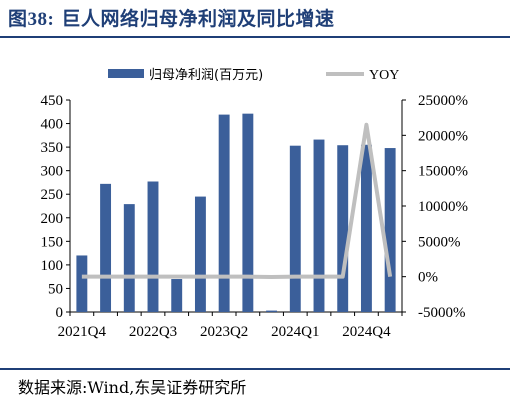 The height and width of the screenshot is (402, 510). I want to click on figure-title-text: 巨人网络归母净利润及同比增速, so click(198, 19).